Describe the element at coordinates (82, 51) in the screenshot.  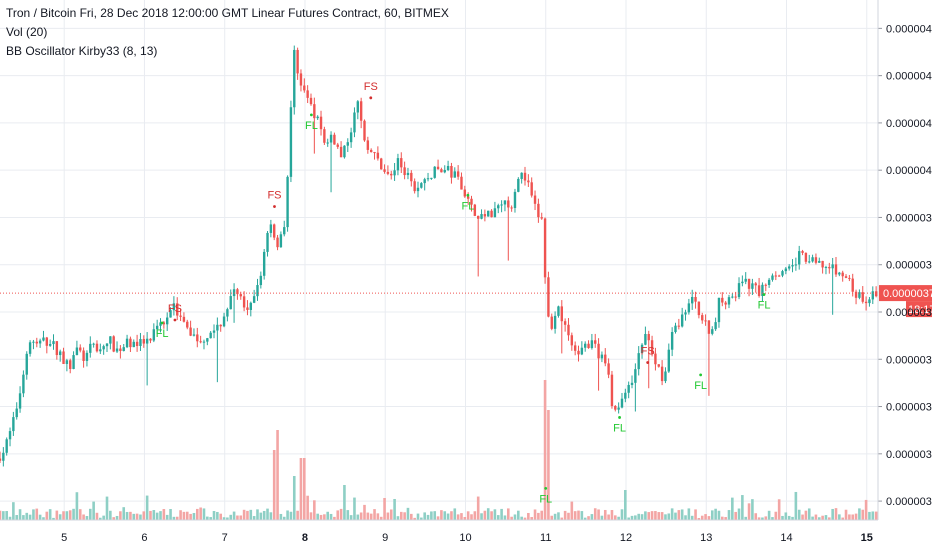
I see `legend-oscillator: BB Oscillator Kirby33 (8, 13)` at that location.